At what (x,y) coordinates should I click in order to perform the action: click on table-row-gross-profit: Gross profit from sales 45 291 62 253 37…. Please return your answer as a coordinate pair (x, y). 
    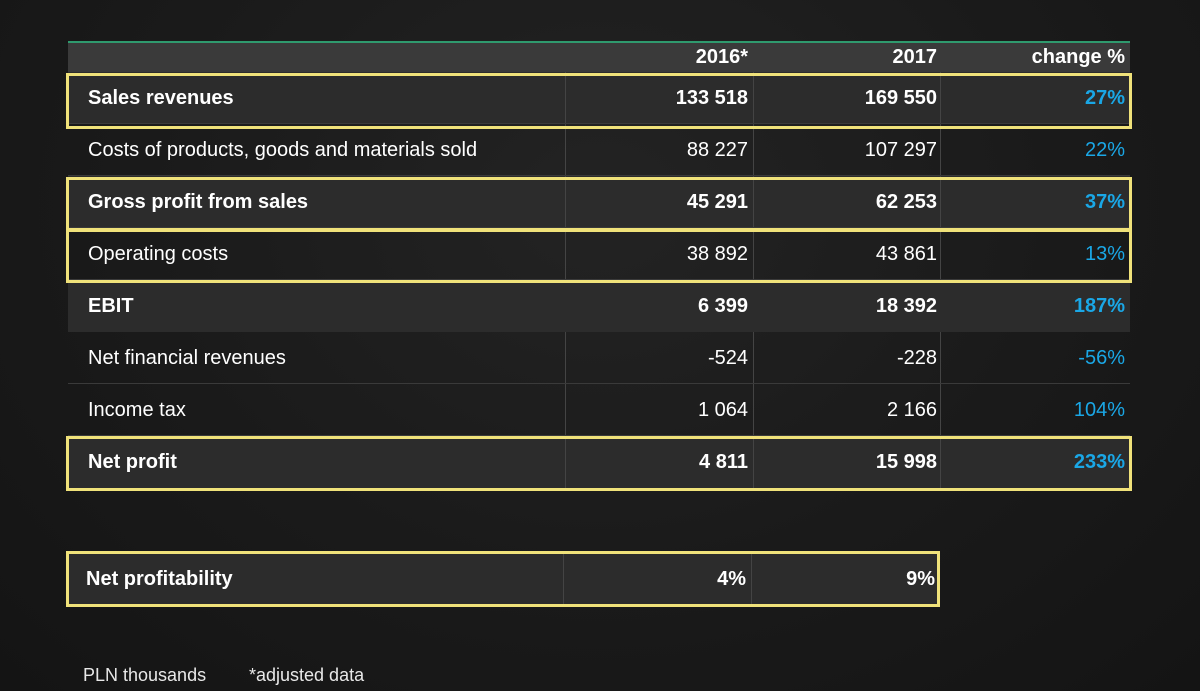
    Looking at the image, I should click on (599, 202).